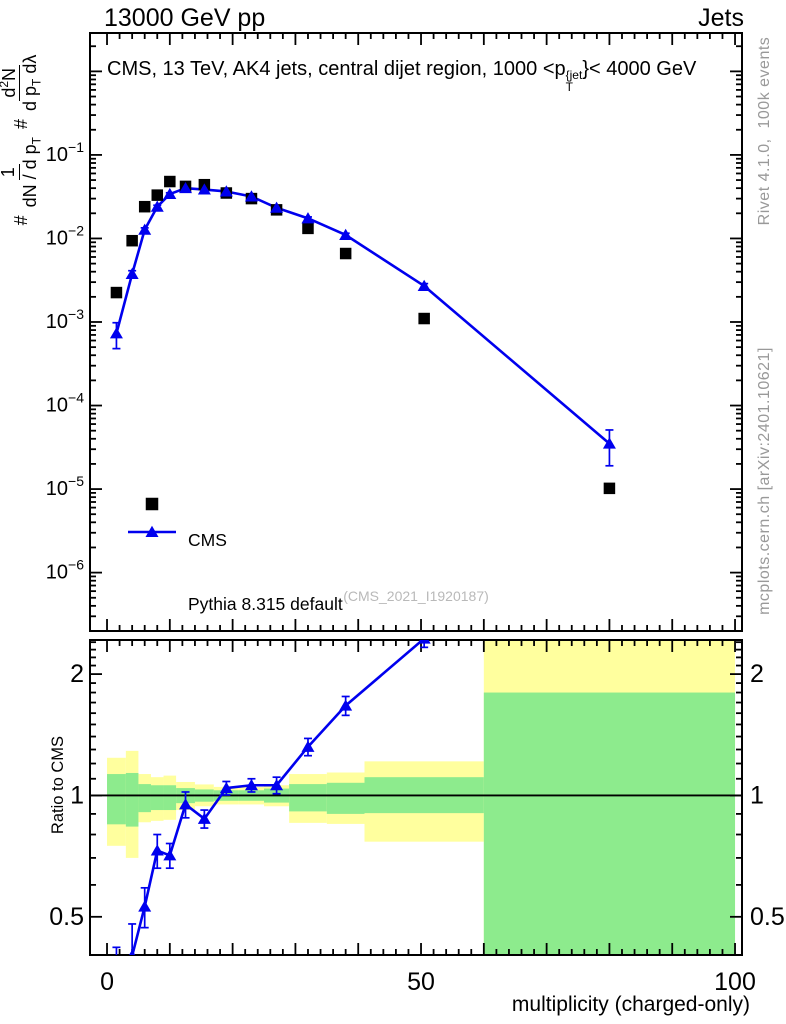 Image resolution: width=786 pixels, height=1024 pixels. What do you see at coordinates (65, 486) in the screenshot?
I see `svg-text: 10⁻⁵` at bounding box center [65, 486].